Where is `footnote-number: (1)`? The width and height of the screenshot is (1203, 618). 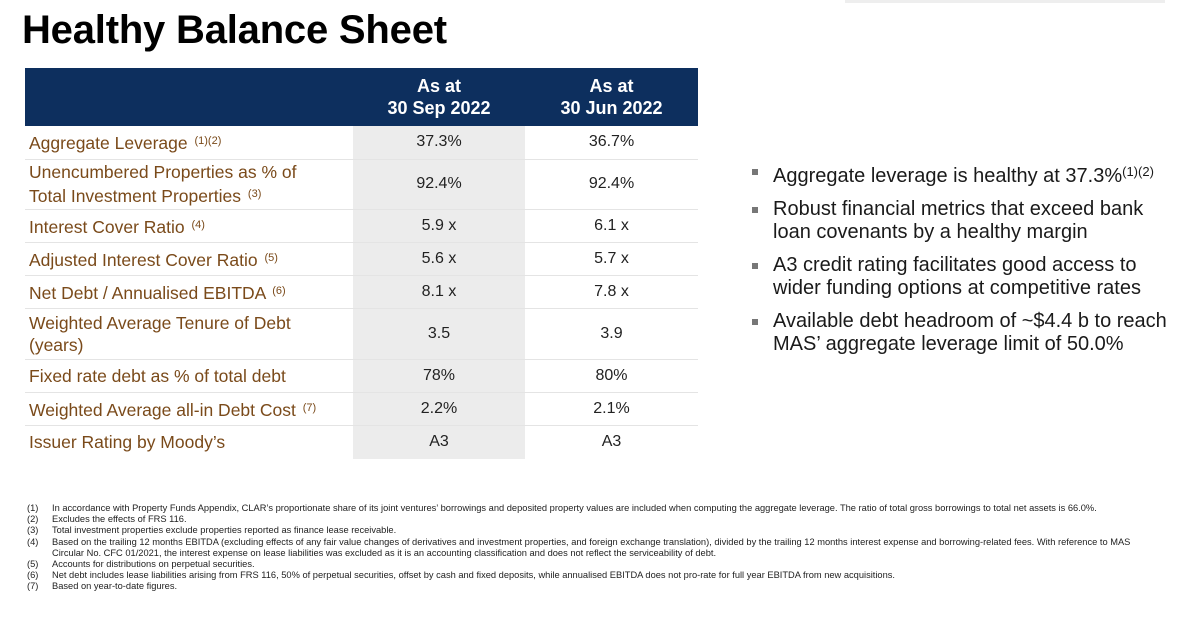 footnote-number: (1) is located at coordinates (33, 508).